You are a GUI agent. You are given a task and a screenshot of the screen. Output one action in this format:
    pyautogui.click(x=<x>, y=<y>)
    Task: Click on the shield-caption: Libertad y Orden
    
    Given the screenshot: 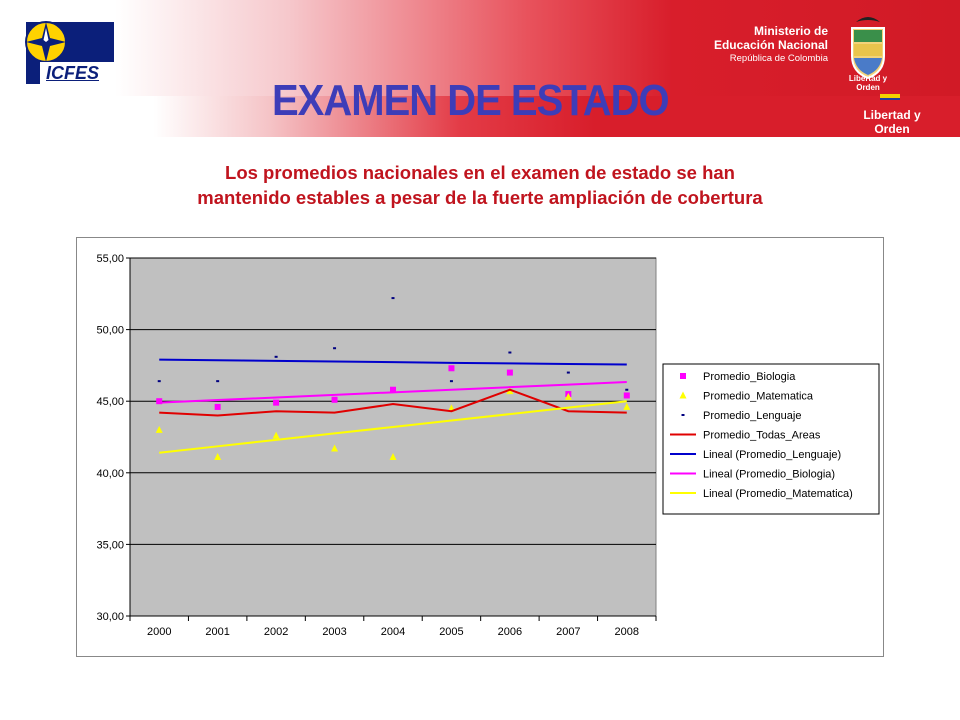 What is the action you would take?
    pyautogui.click(x=868, y=83)
    